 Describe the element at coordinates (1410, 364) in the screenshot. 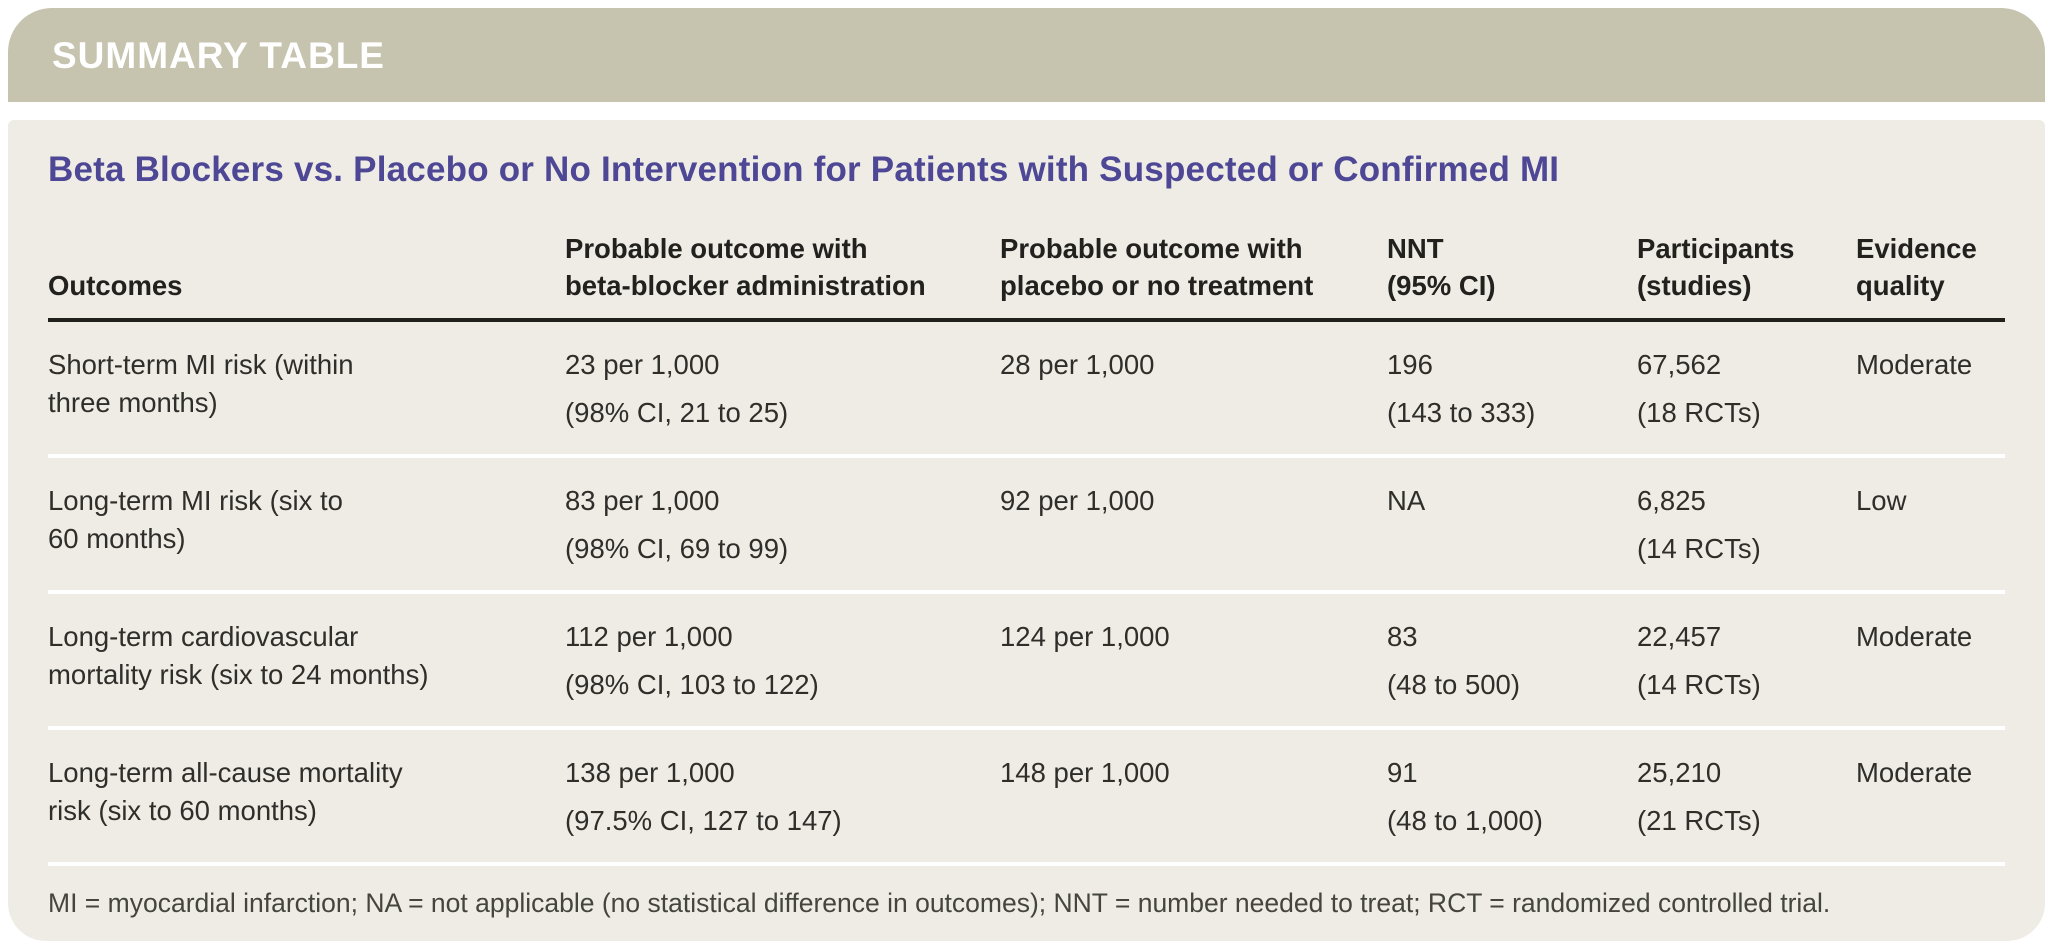

I see `cell-line: 196` at that location.